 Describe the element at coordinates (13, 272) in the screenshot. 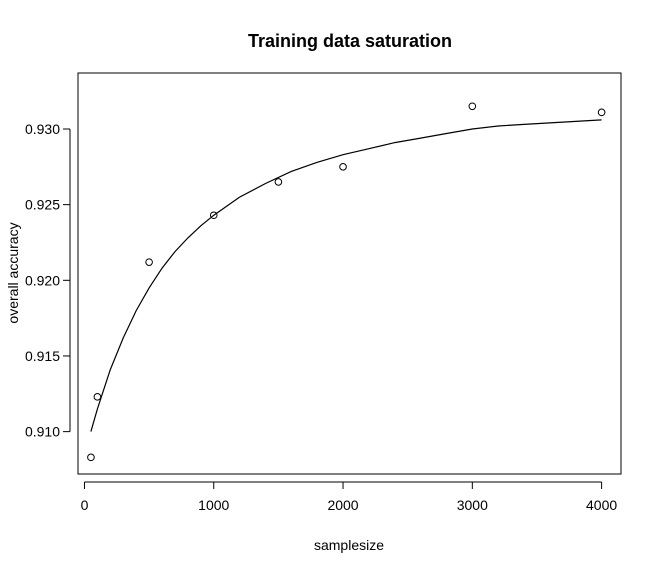

I see `y-axis-label: overall accuracy` at that location.